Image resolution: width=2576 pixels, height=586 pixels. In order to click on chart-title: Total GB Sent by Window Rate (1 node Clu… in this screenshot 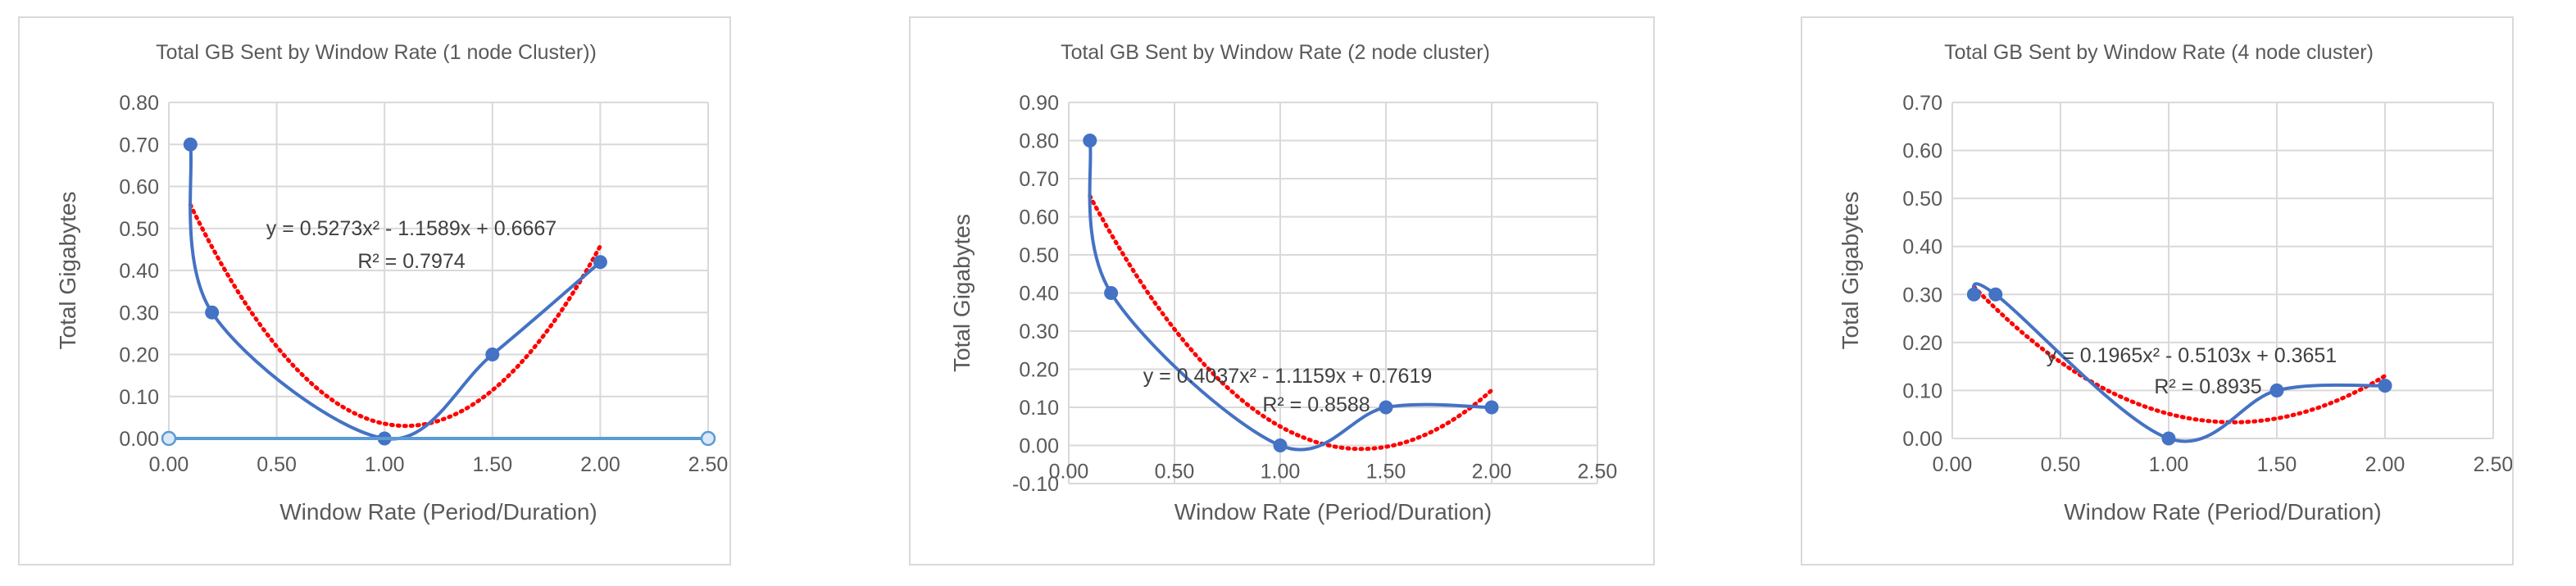, I will do `click(376, 53)`.